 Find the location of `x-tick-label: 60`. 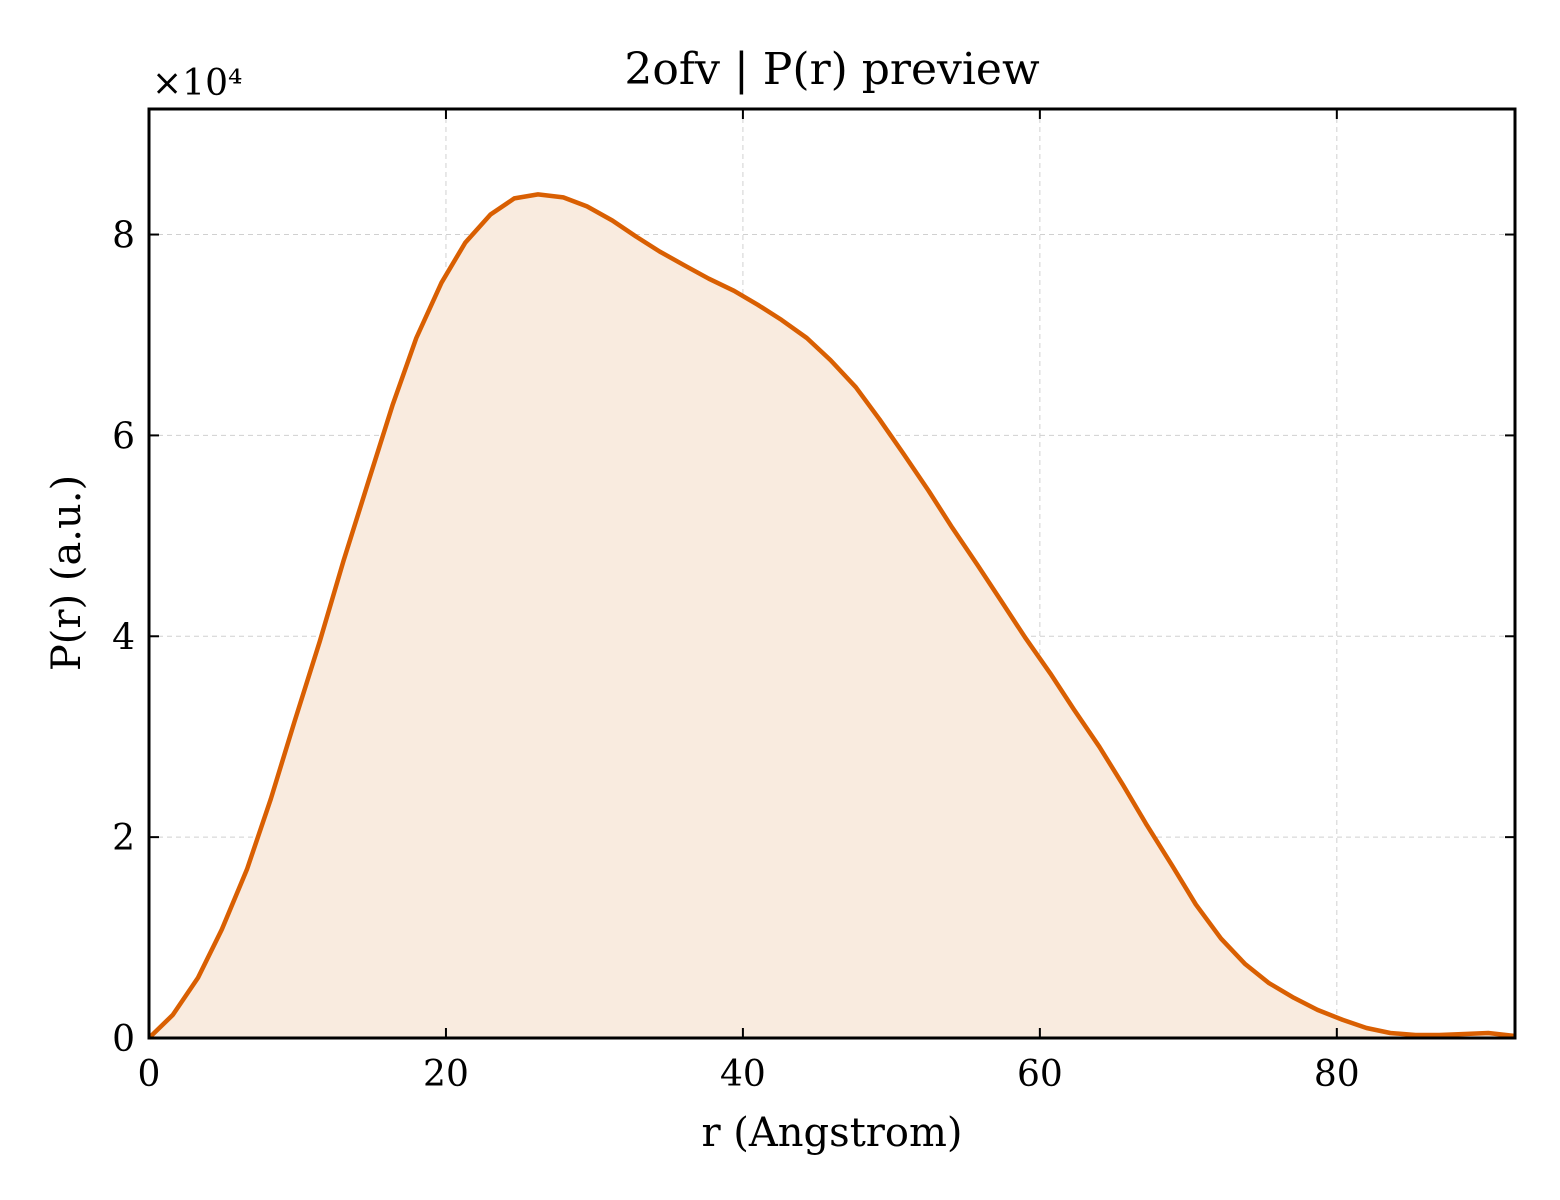

x-tick-label: 60 is located at coordinates (1040, 1074).